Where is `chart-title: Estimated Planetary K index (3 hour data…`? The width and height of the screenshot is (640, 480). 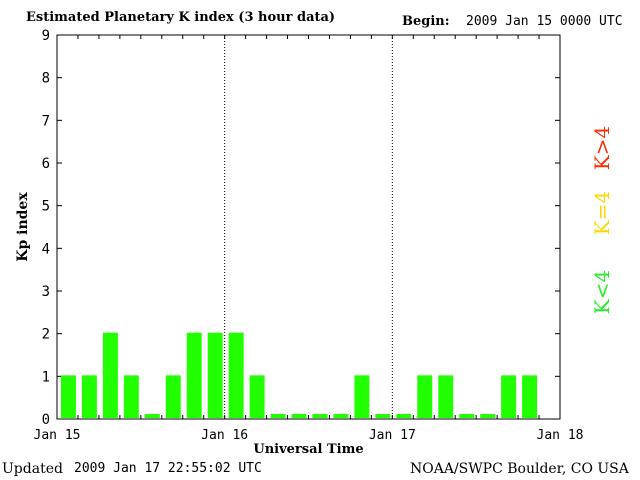
chart-title: Estimated Planetary K index (3 hour data… is located at coordinates (181, 17).